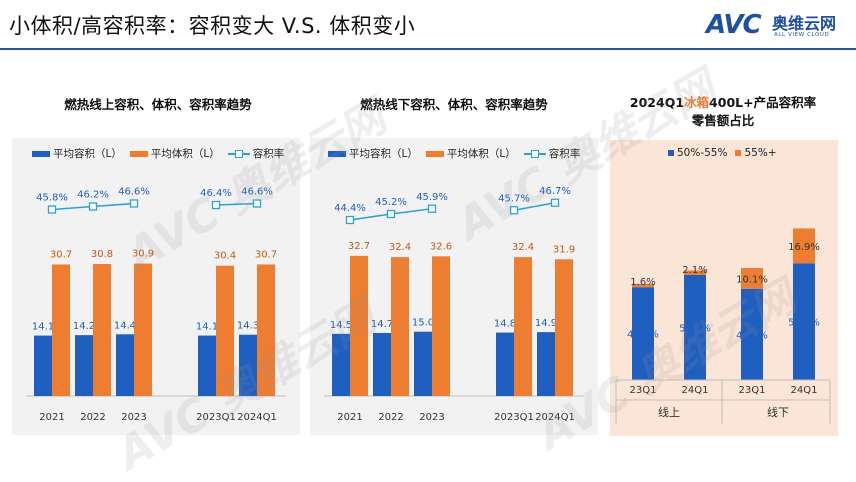 This screenshot has width=856, height=482. What do you see at coordinates (350, 208) in the screenshot?
I see `data-label-ratio: 44.4%` at bounding box center [350, 208].